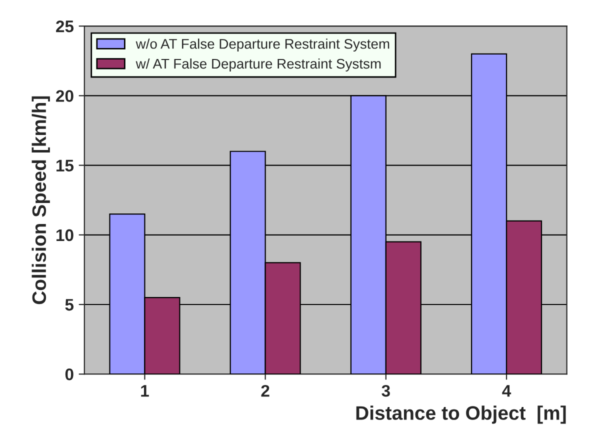 This screenshot has width=603, height=435. What do you see at coordinates (265, 390) in the screenshot?
I see `x-tick-label: 2` at bounding box center [265, 390].